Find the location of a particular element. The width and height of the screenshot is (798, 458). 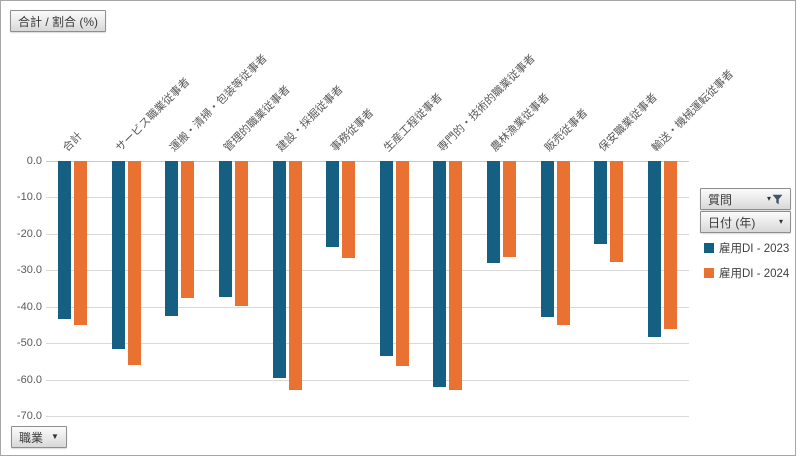

y-axis-tick-label: -30.0 is located at coordinates (29, 270).